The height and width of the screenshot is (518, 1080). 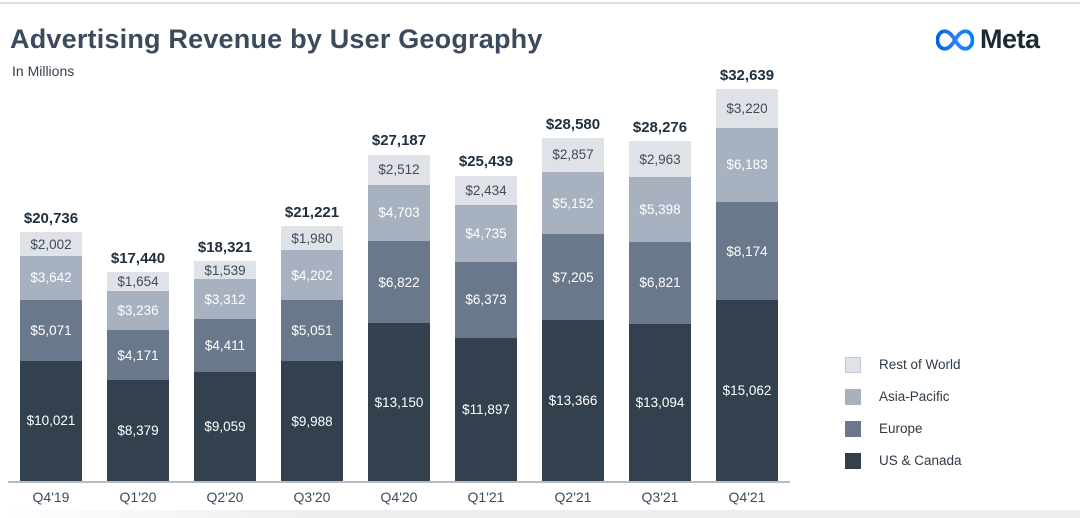 I want to click on bar-segment: $8,174, so click(x=747, y=251).